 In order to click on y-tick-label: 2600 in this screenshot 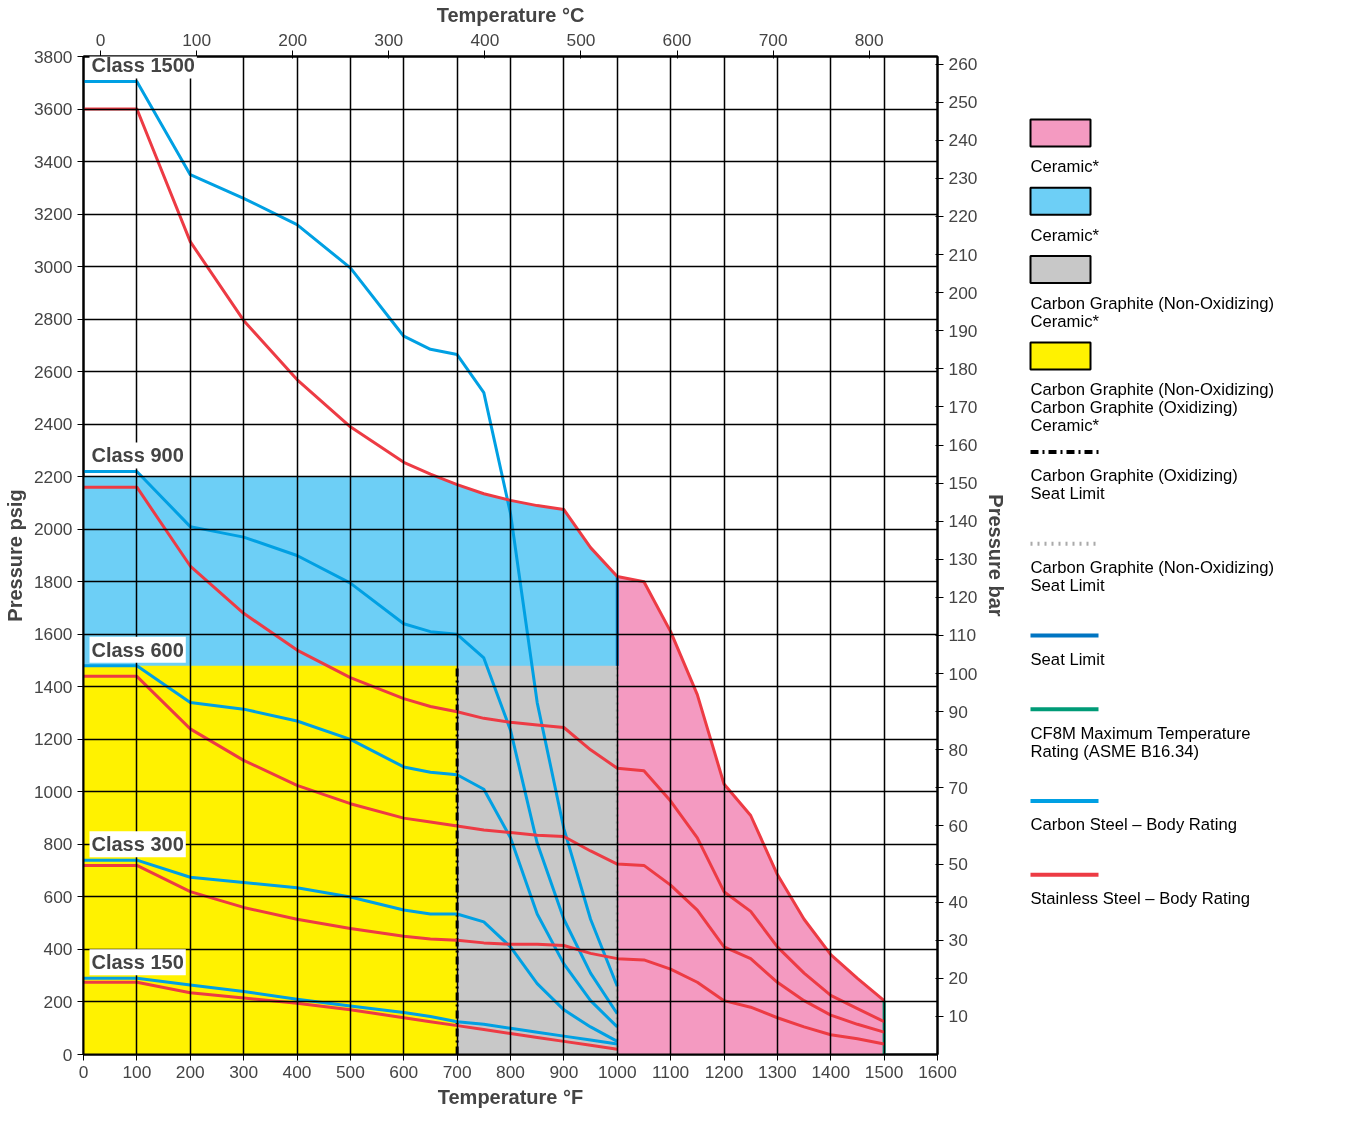, I will do `click(53, 371)`.